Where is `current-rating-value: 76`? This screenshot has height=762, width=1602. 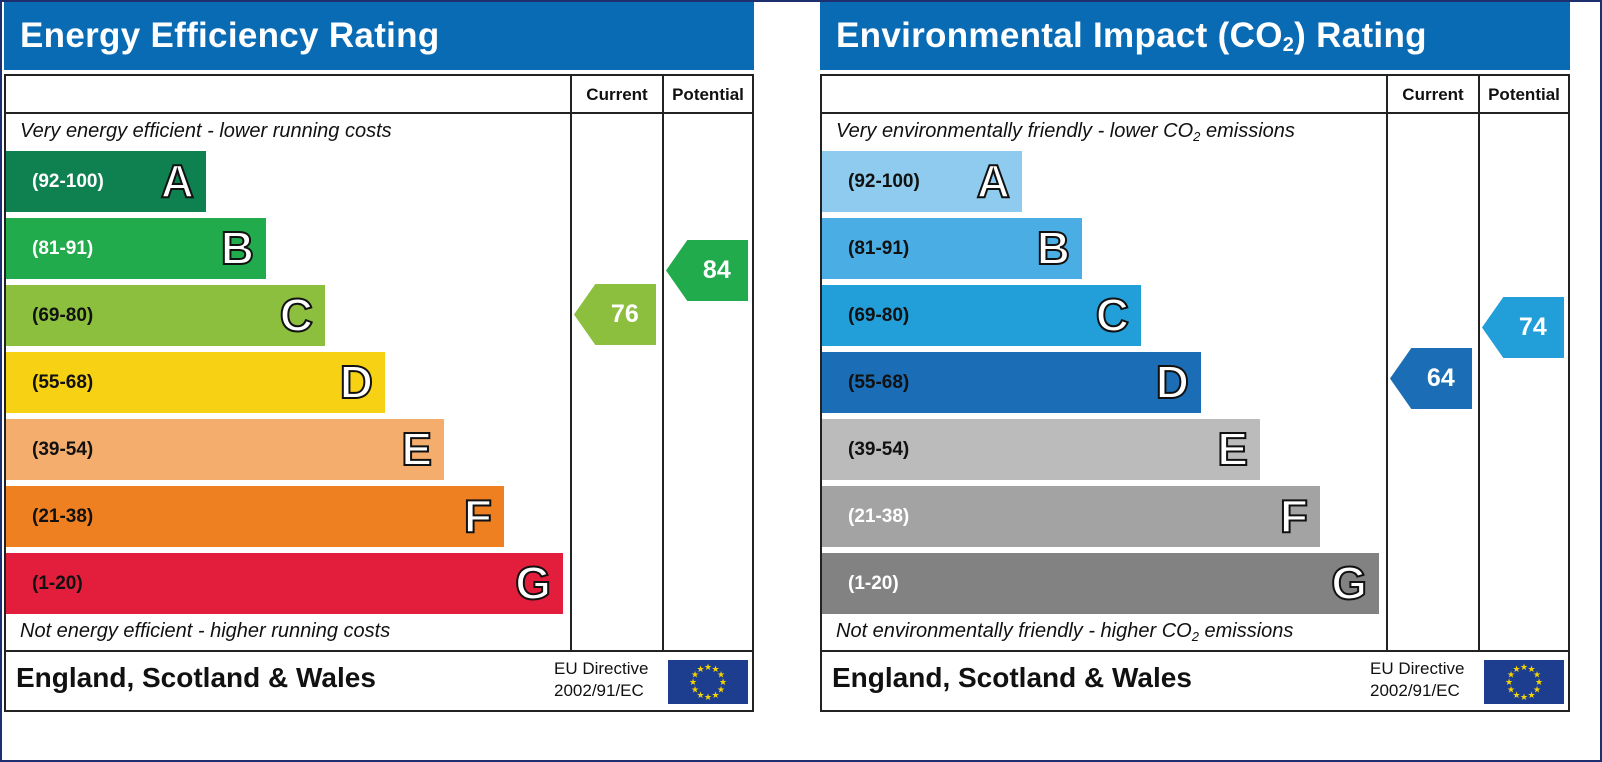 current-rating-value: 76 is located at coordinates (624, 314).